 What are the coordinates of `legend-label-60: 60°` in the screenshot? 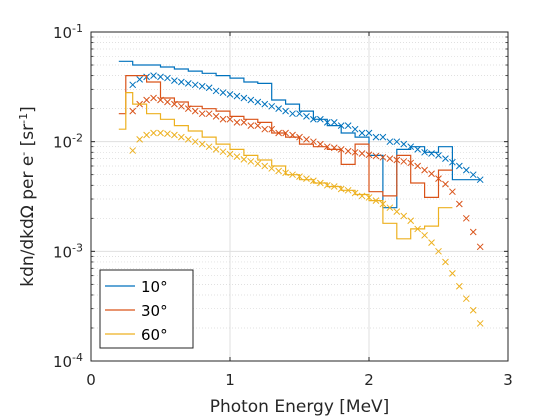 It's located at (154, 335).